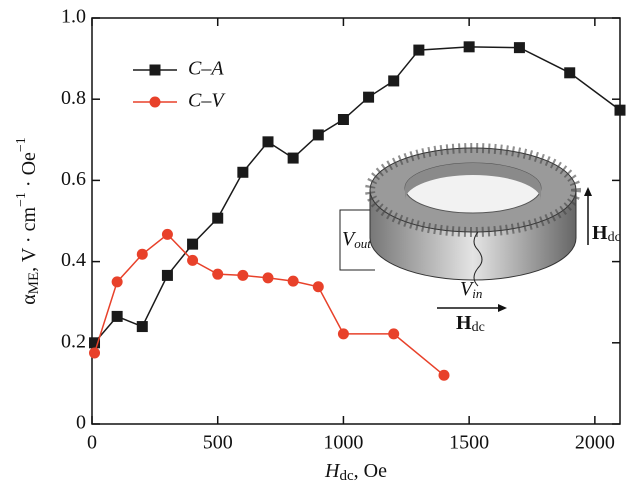  What do you see at coordinates (356, 239) in the screenshot?
I see `inset-label: Vout` at bounding box center [356, 239].